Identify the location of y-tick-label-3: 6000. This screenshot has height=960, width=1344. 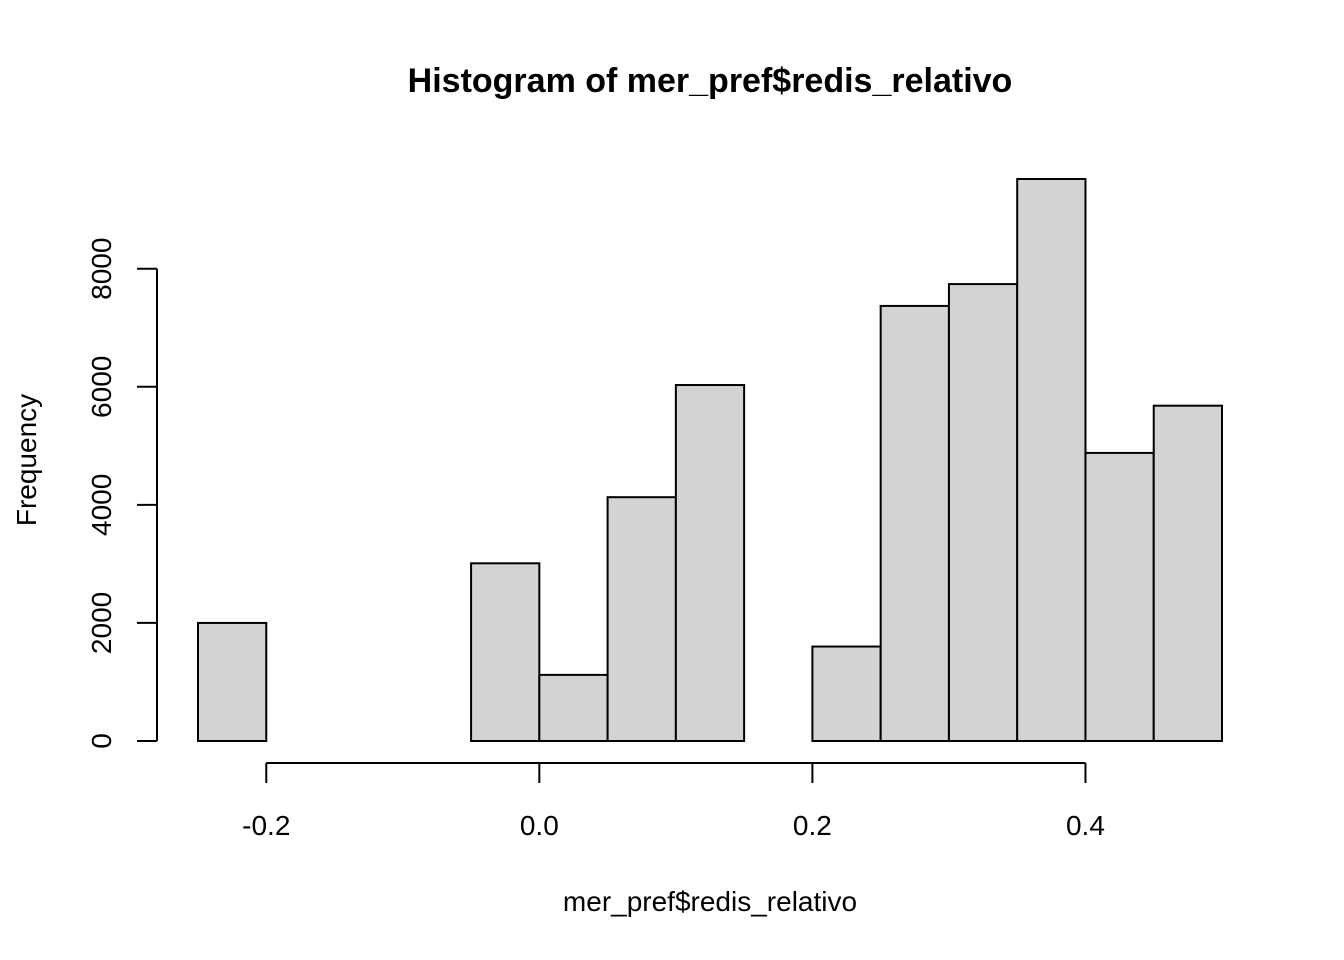
(101, 387).